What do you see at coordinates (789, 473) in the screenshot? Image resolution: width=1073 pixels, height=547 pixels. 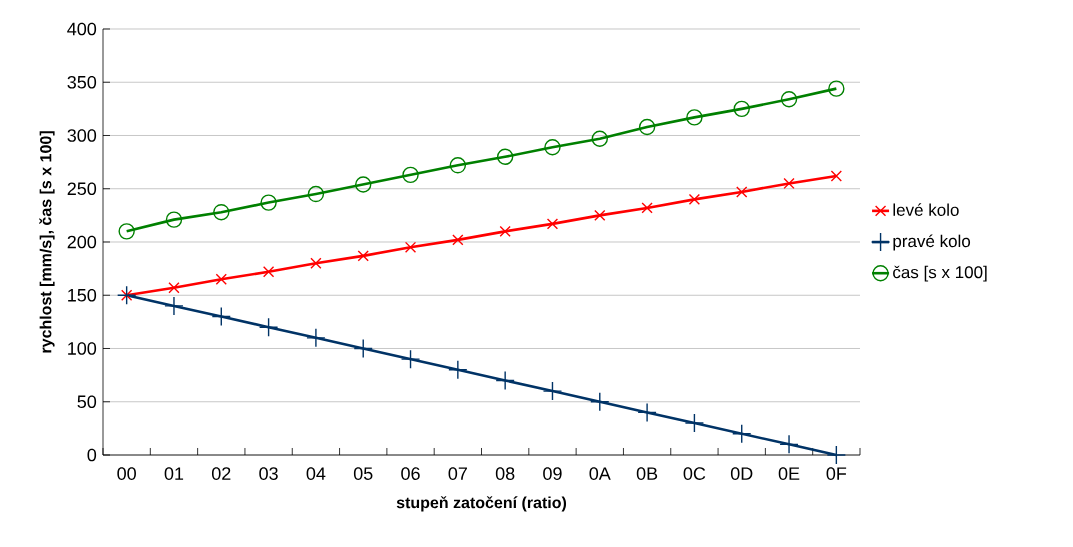 I see `x-tick-label: 0E` at bounding box center [789, 473].